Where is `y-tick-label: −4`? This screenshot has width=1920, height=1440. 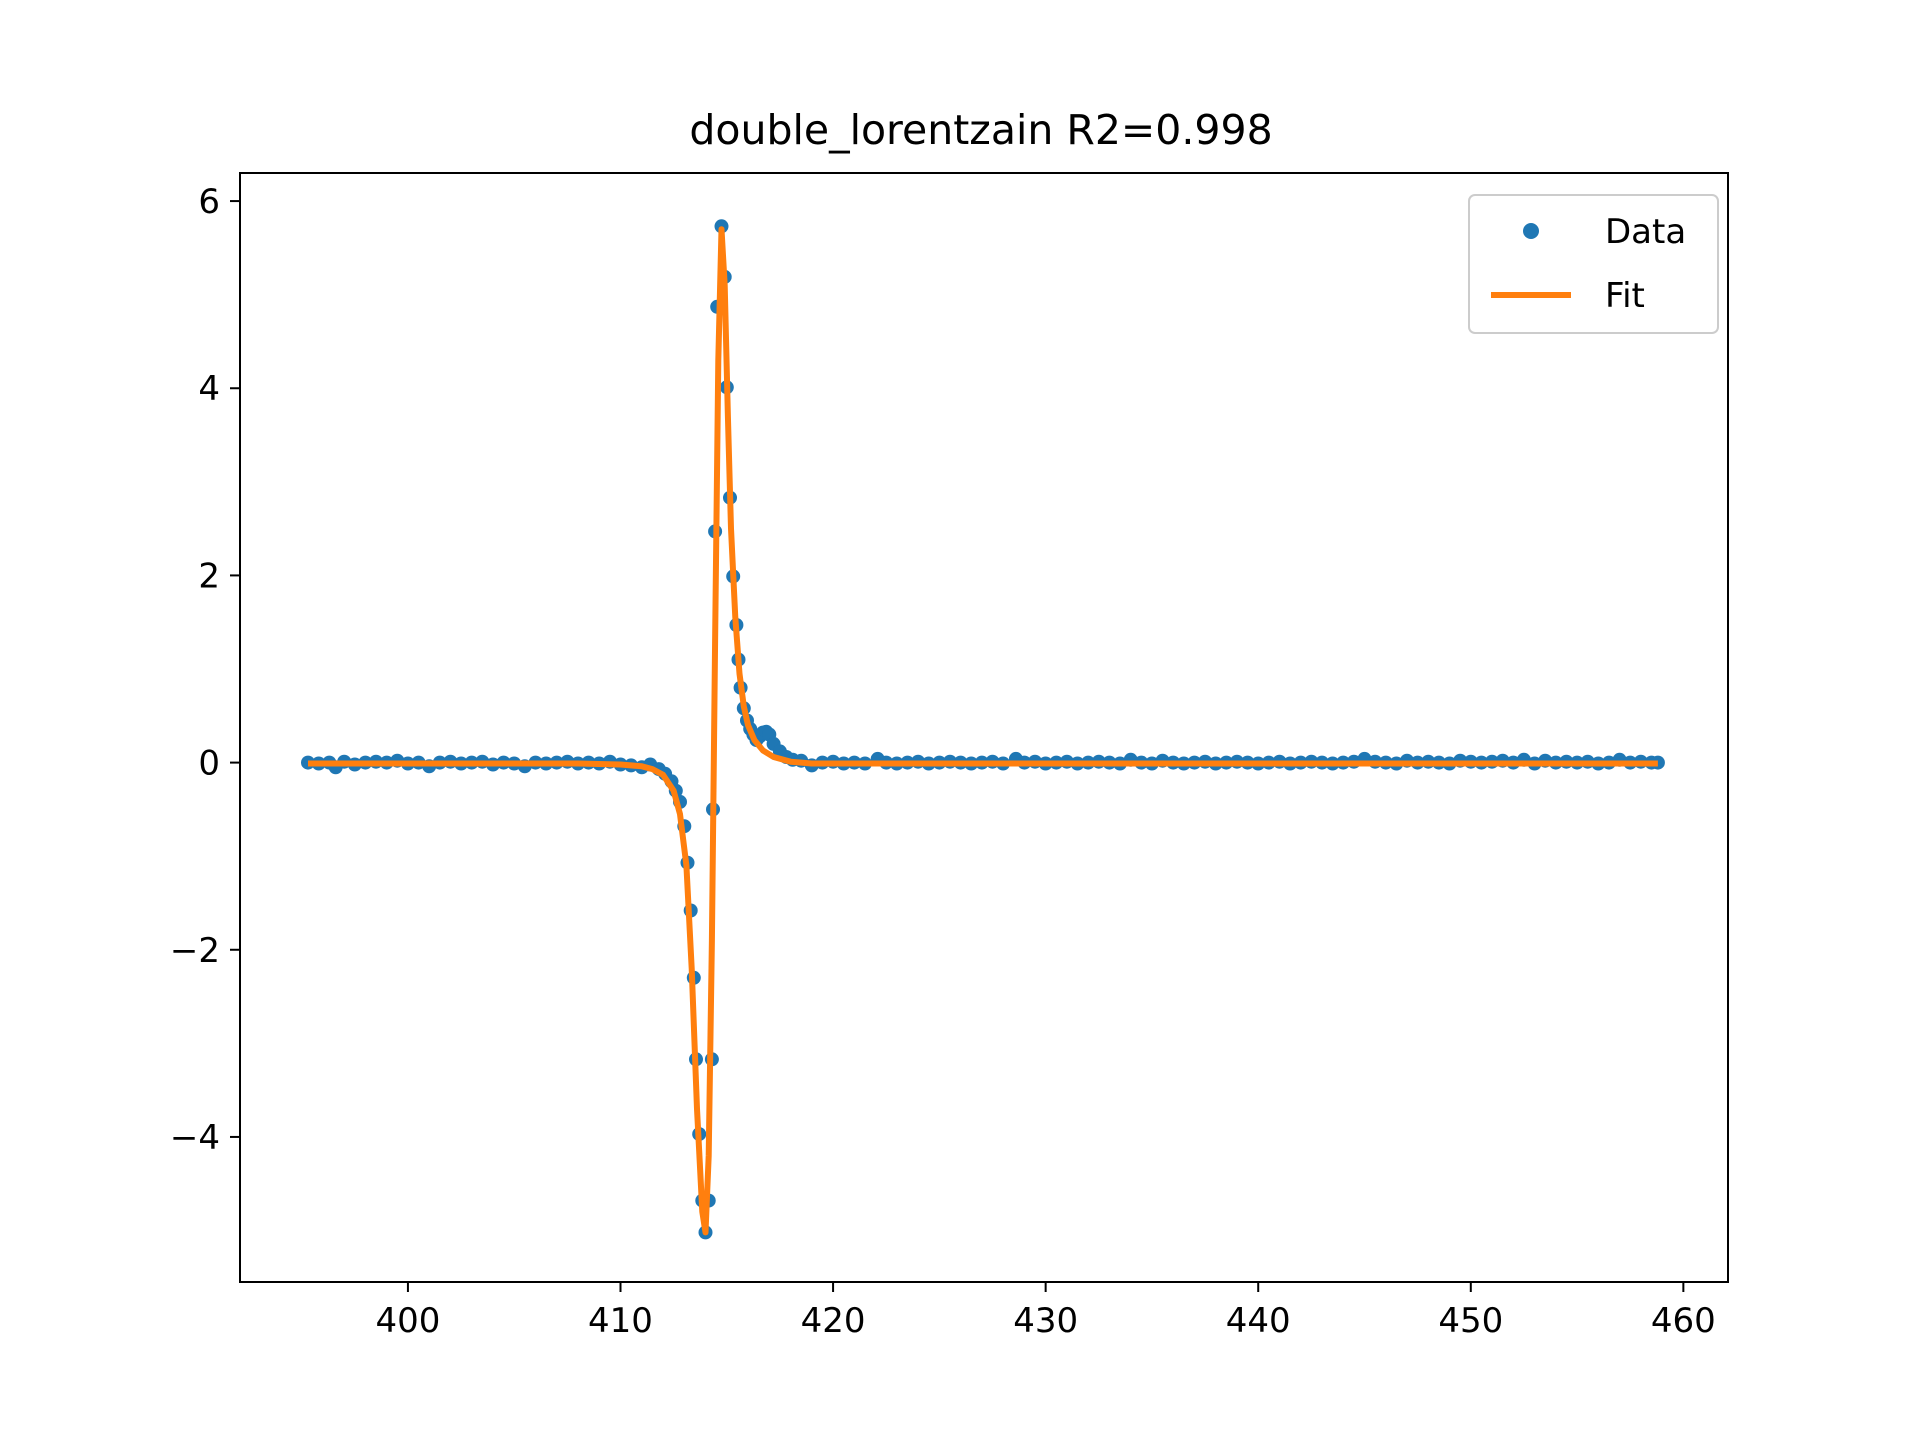 y-tick-label: −4 is located at coordinates (195, 1138).